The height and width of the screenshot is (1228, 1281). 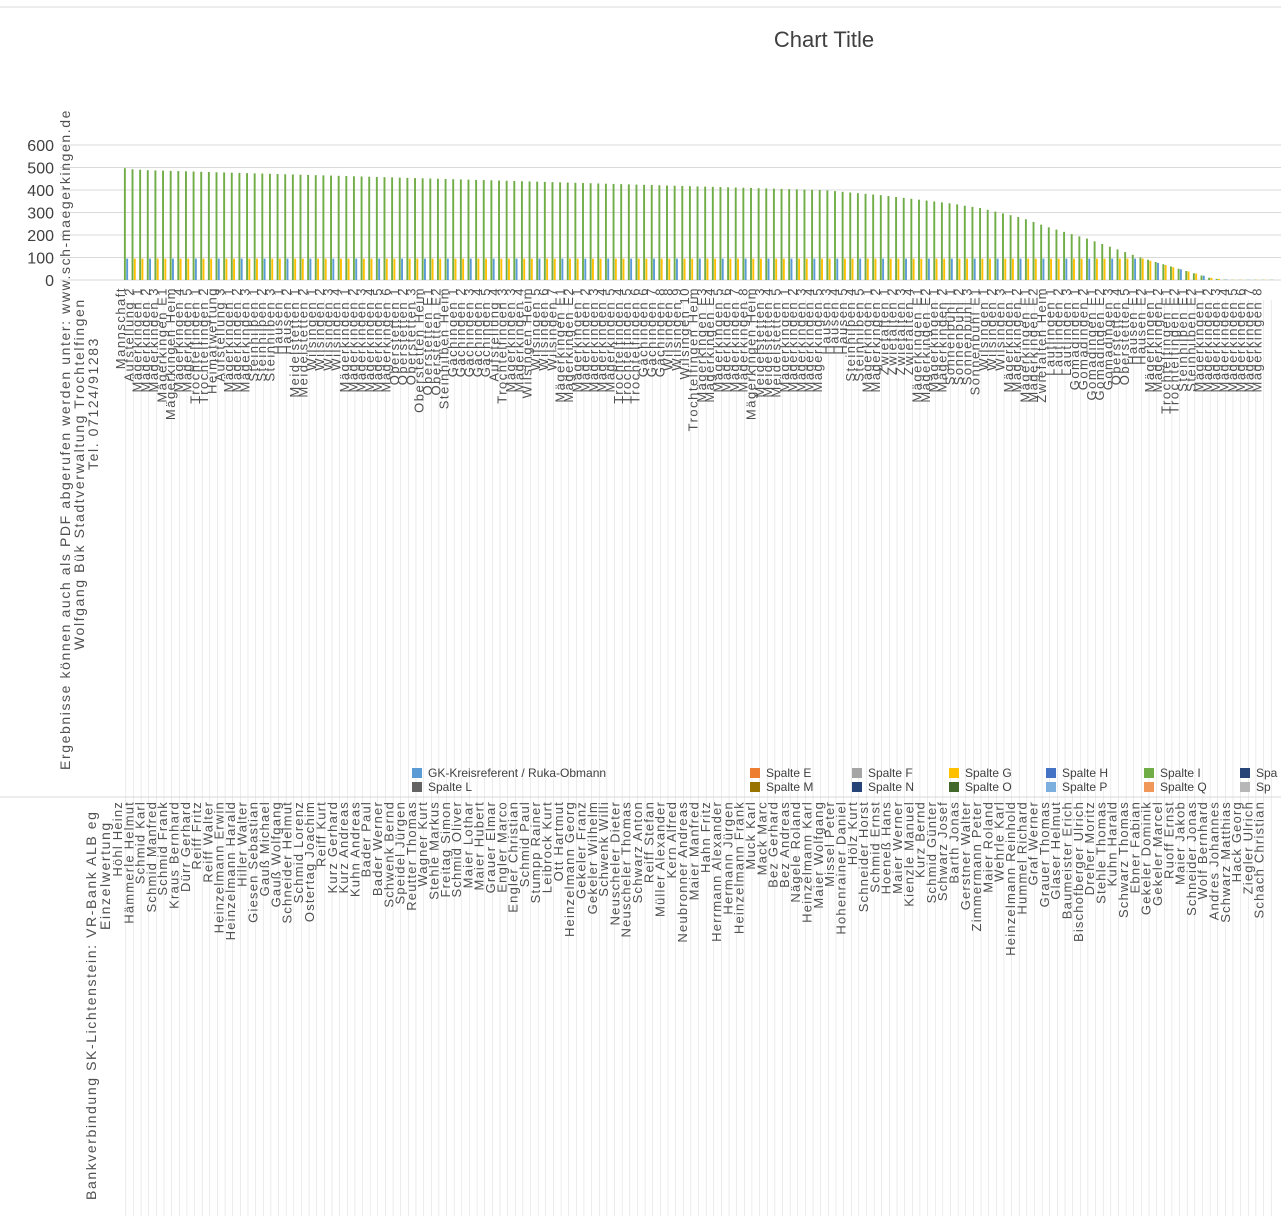 What do you see at coordinates (789, 787) in the screenshot?
I see `legend-label: Spalte M` at bounding box center [789, 787].